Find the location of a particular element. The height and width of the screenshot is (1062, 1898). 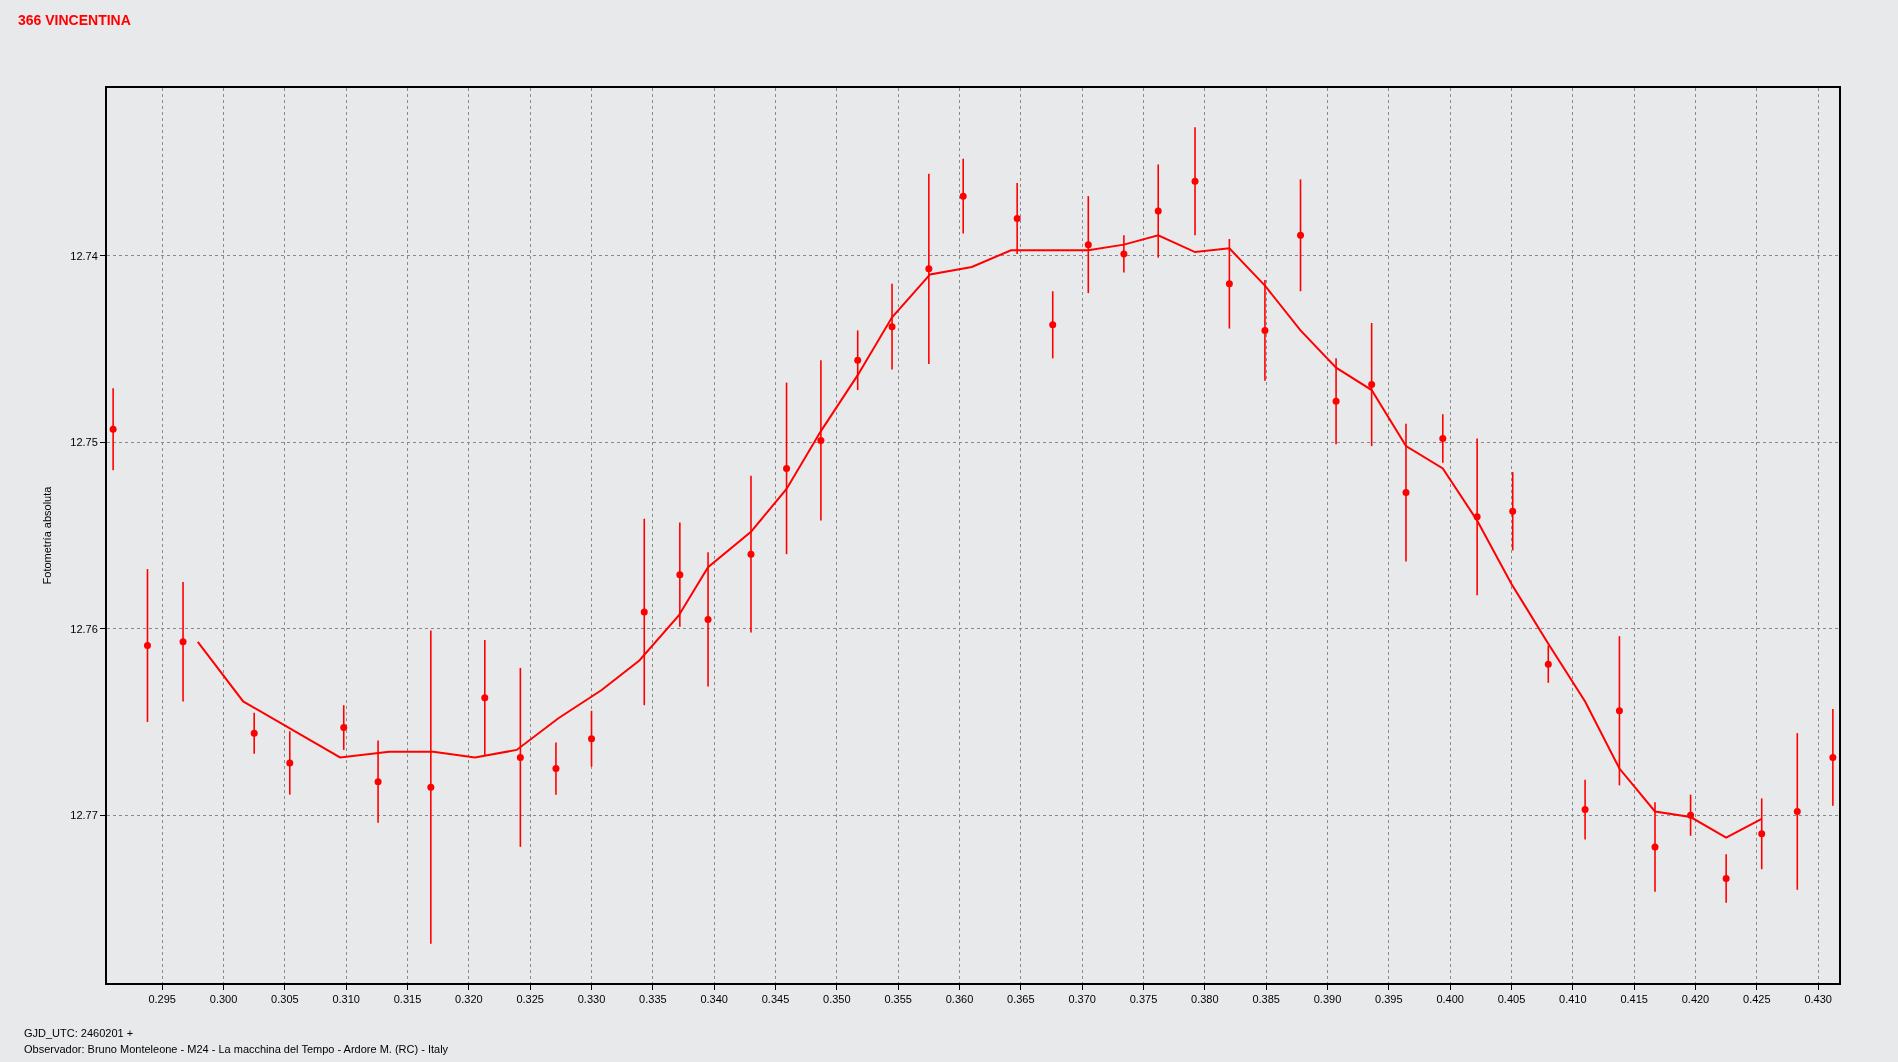

x-tick-label: 0.335 is located at coordinates (653, 999).